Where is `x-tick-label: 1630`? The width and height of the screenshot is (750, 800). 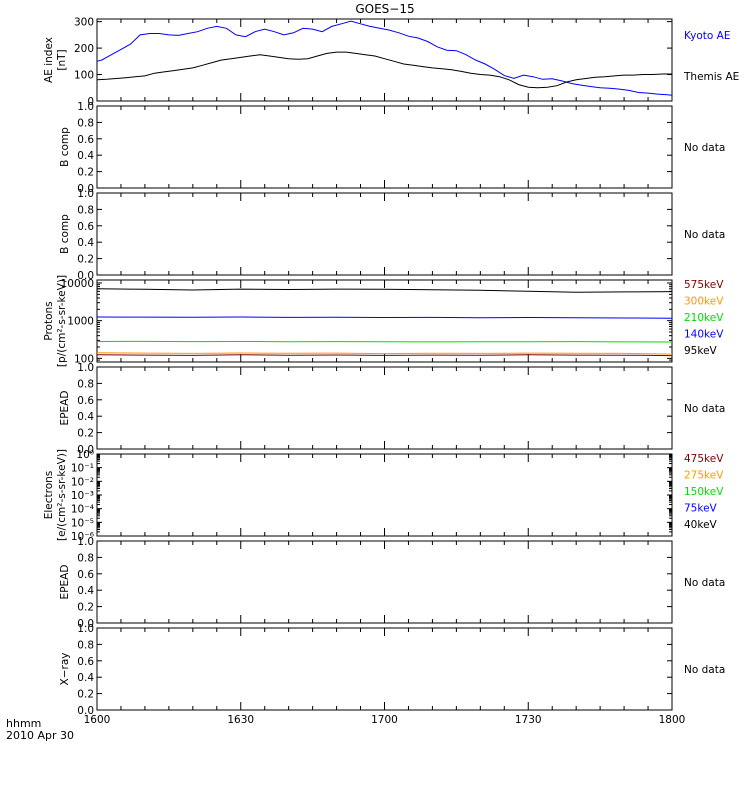
x-tick-label: 1630 is located at coordinates (240, 720).